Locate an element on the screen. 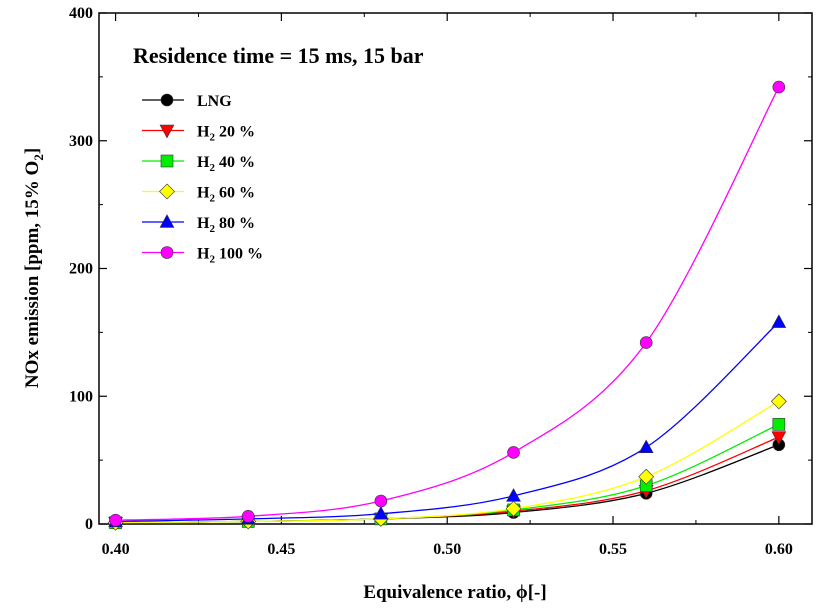  legend-label: H2 20 % is located at coordinates (226, 134).